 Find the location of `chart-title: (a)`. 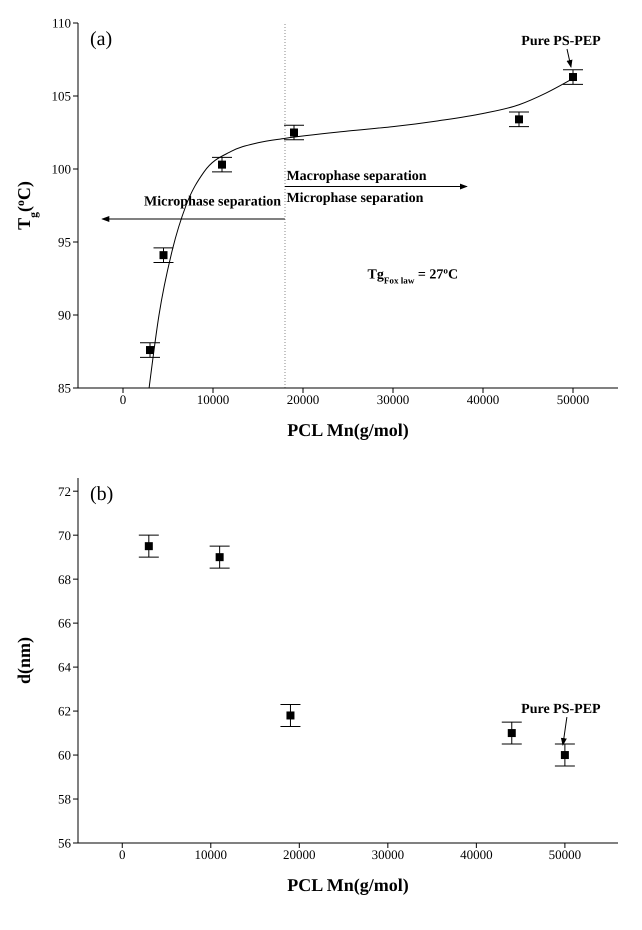

chart-title: (a) is located at coordinates (101, 39).